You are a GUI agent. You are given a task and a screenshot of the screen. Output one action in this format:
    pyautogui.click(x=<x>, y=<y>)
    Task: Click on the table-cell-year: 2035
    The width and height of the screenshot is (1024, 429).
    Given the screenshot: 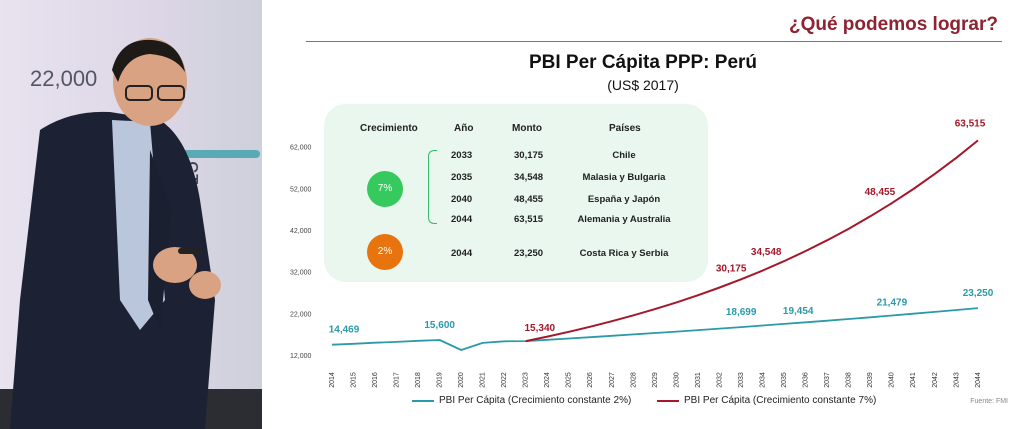 What is the action you would take?
    pyautogui.click(x=462, y=177)
    